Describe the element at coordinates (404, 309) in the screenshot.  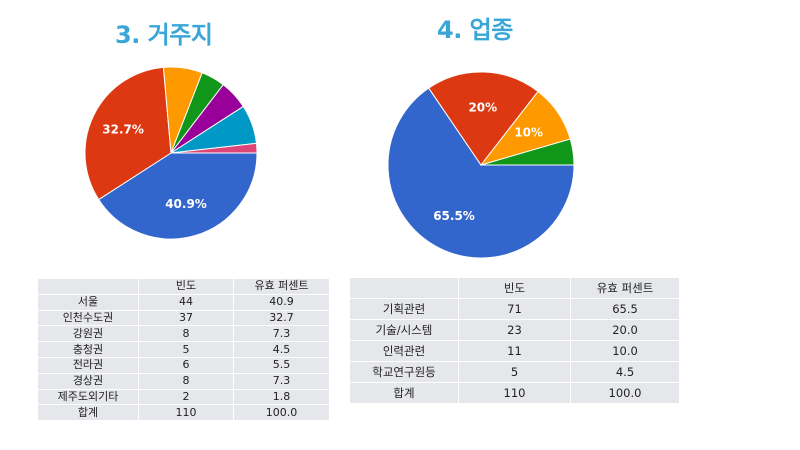
I see `row-label-cell: 기획관련` at that location.